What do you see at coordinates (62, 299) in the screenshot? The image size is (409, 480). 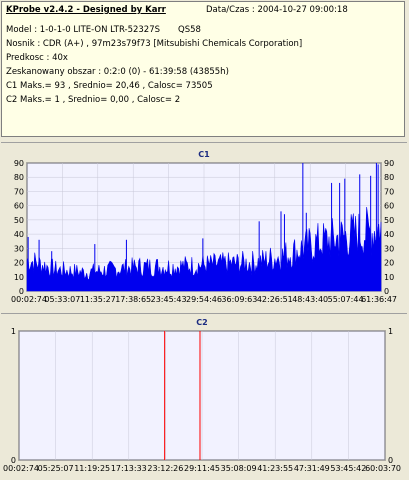 I see `x-tick-label: 05:33:07` at bounding box center [62, 299].